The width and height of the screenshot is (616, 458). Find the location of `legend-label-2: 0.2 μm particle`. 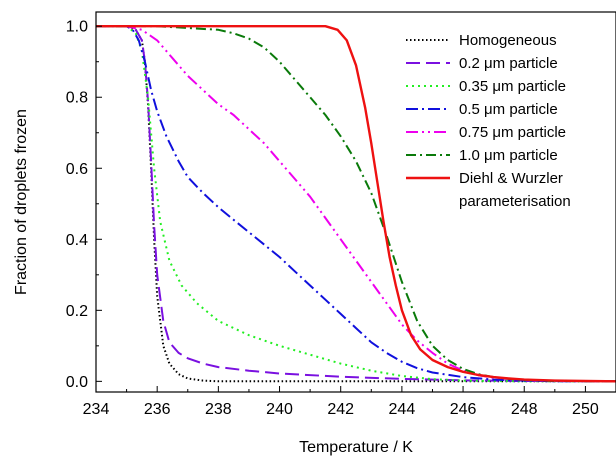

legend-label-2: 0.2 μm particle is located at coordinates (508, 63).